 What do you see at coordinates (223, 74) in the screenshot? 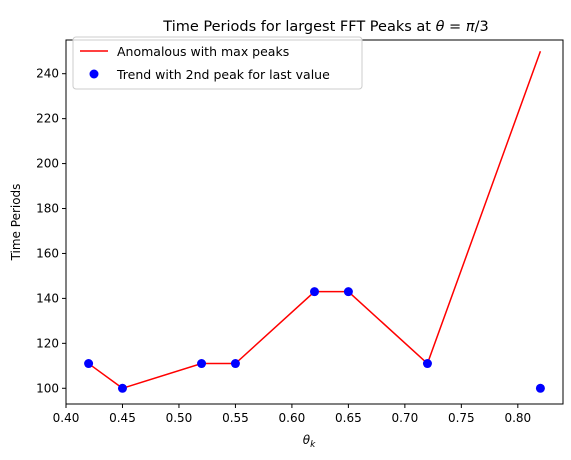
I see `legend-label-trend: Trend with 2nd peak for last value` at bounding box center [223, 74].